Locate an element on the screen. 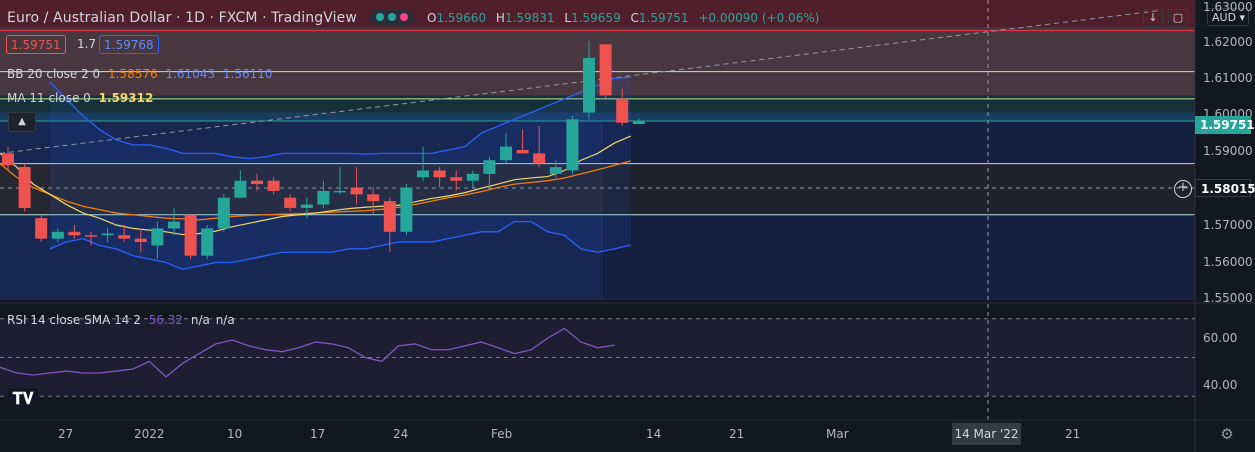  last-price-tag: 1.59751 is located at coordinates (1225, 125).